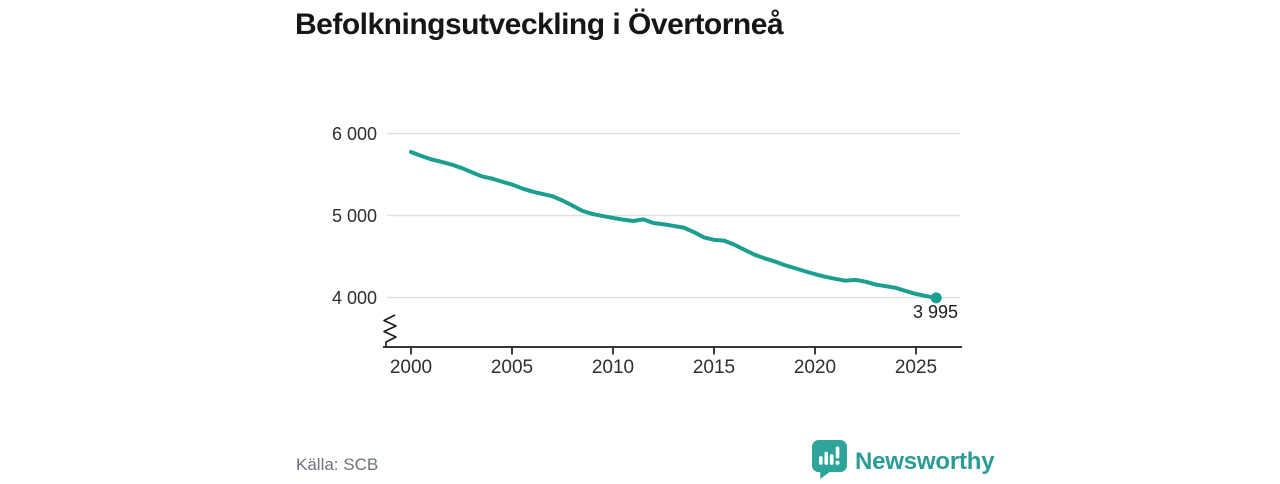 The width and height of the screenshot is (1280, 484). Describe the element at coordinates (613, 367) in the screenshot. I see `x-axis-label-2010: 2010` at that location.